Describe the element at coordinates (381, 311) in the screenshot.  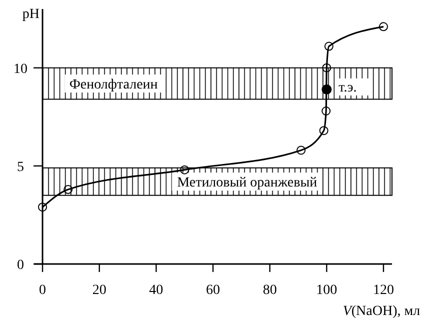
I see `x-axis-title: V(NaOH), мл` at that location.